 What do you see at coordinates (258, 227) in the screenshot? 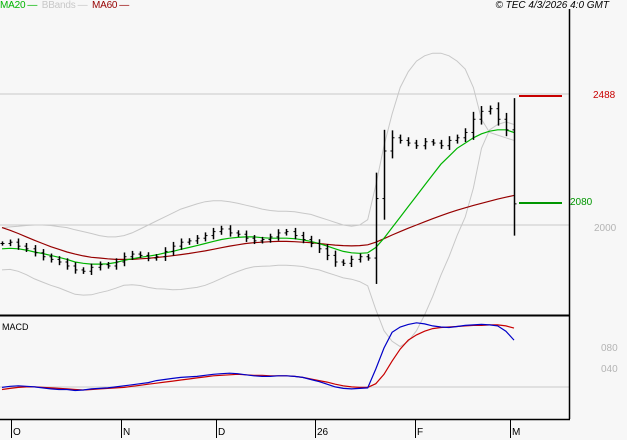
I see `ma60-line` at bounding box center [258, 227].